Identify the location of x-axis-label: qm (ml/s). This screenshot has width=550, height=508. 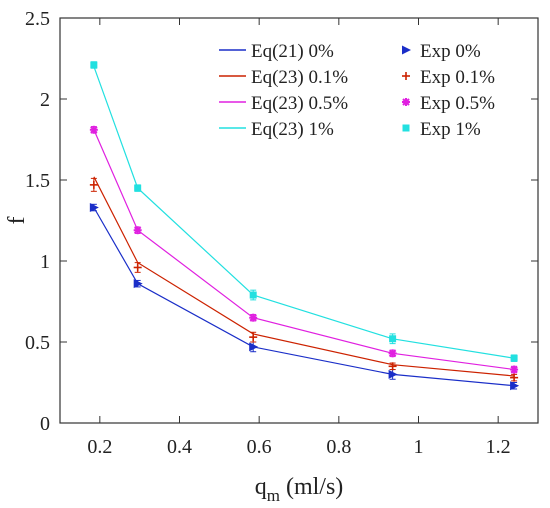
(299, 489).